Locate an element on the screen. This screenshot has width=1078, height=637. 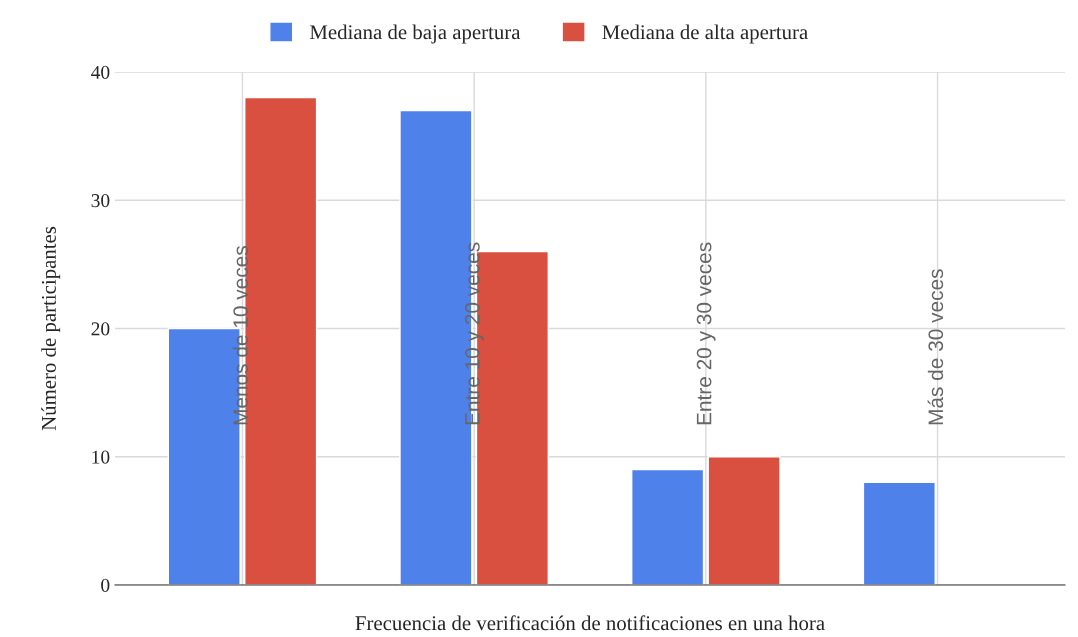
legend-label: Mediana de baja apertura is located at coordinates (415, 34).